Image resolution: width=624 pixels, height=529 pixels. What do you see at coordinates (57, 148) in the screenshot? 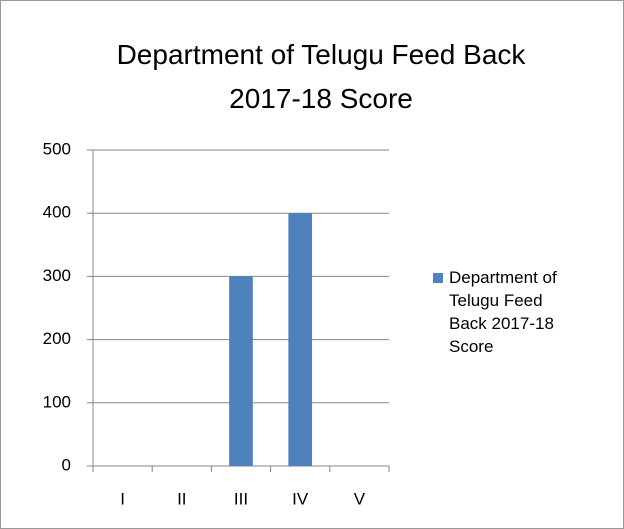
I see `y-tick-label: 500` at bounding box center [57, 148].